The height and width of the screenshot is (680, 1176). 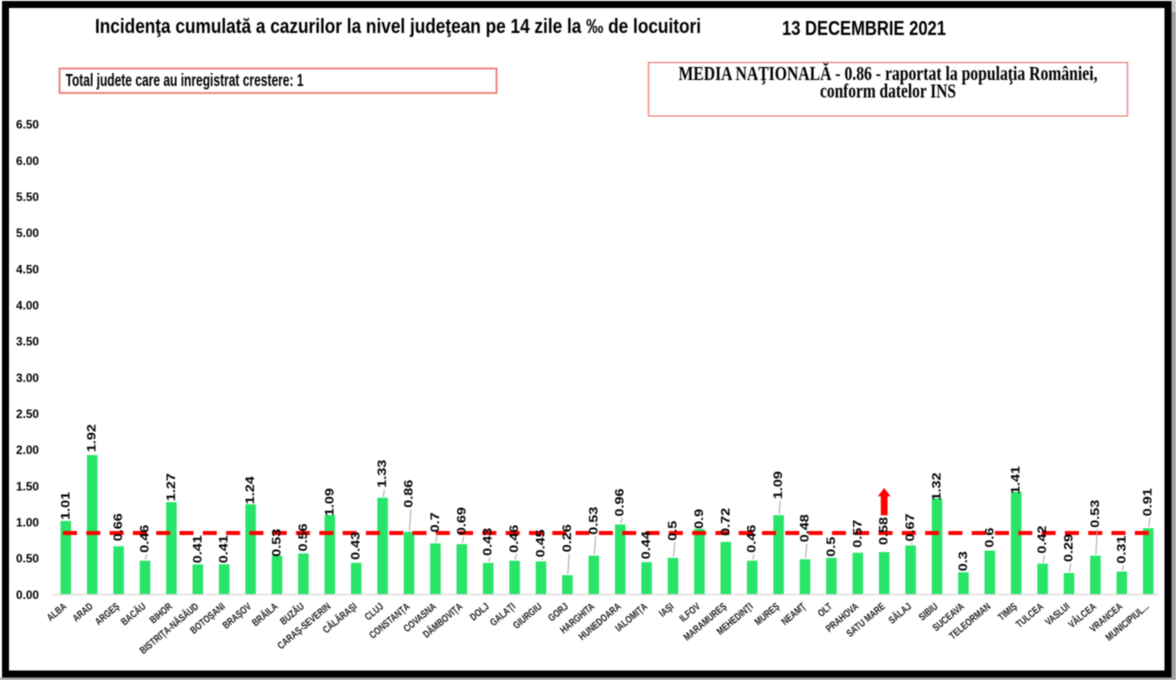 I want to click on svg-text: 0.58, so click(x=884, y=531).